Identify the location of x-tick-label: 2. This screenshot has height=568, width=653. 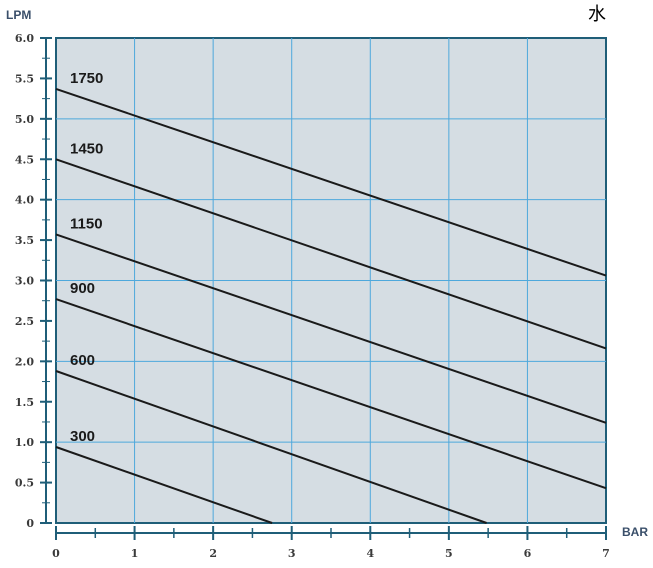
(213, 553).